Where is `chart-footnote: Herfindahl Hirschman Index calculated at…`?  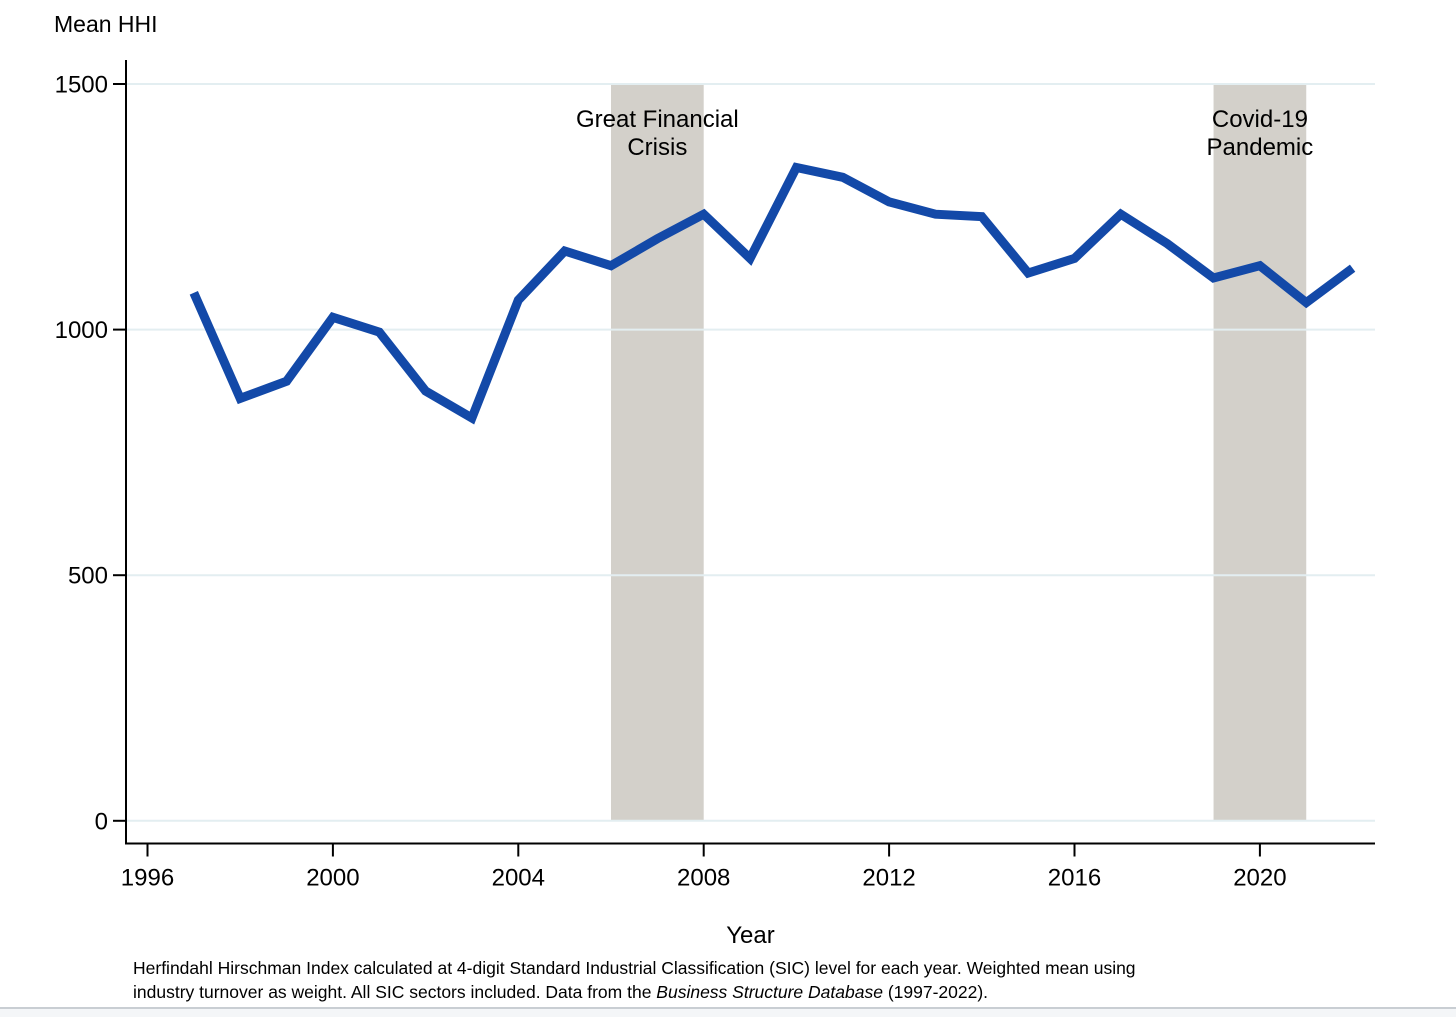
chart-footnote: Herfindahl Hirschman Index calculated at… is located at coordinates (753, 980).